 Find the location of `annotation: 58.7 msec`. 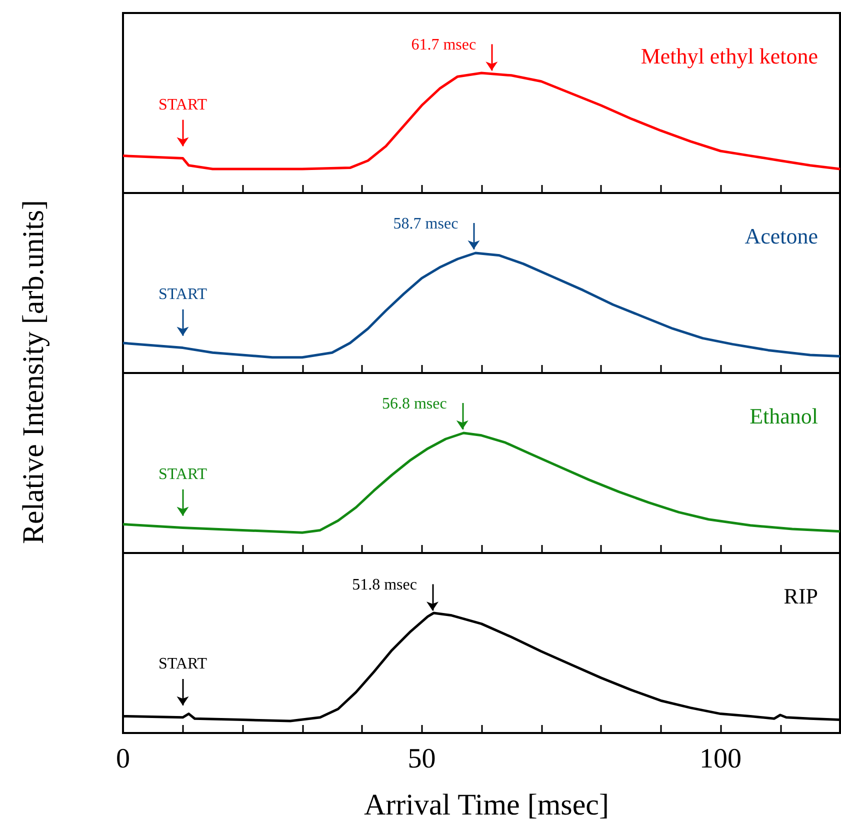

annotation: 58.7 msec is located at coordinates (425, 224).